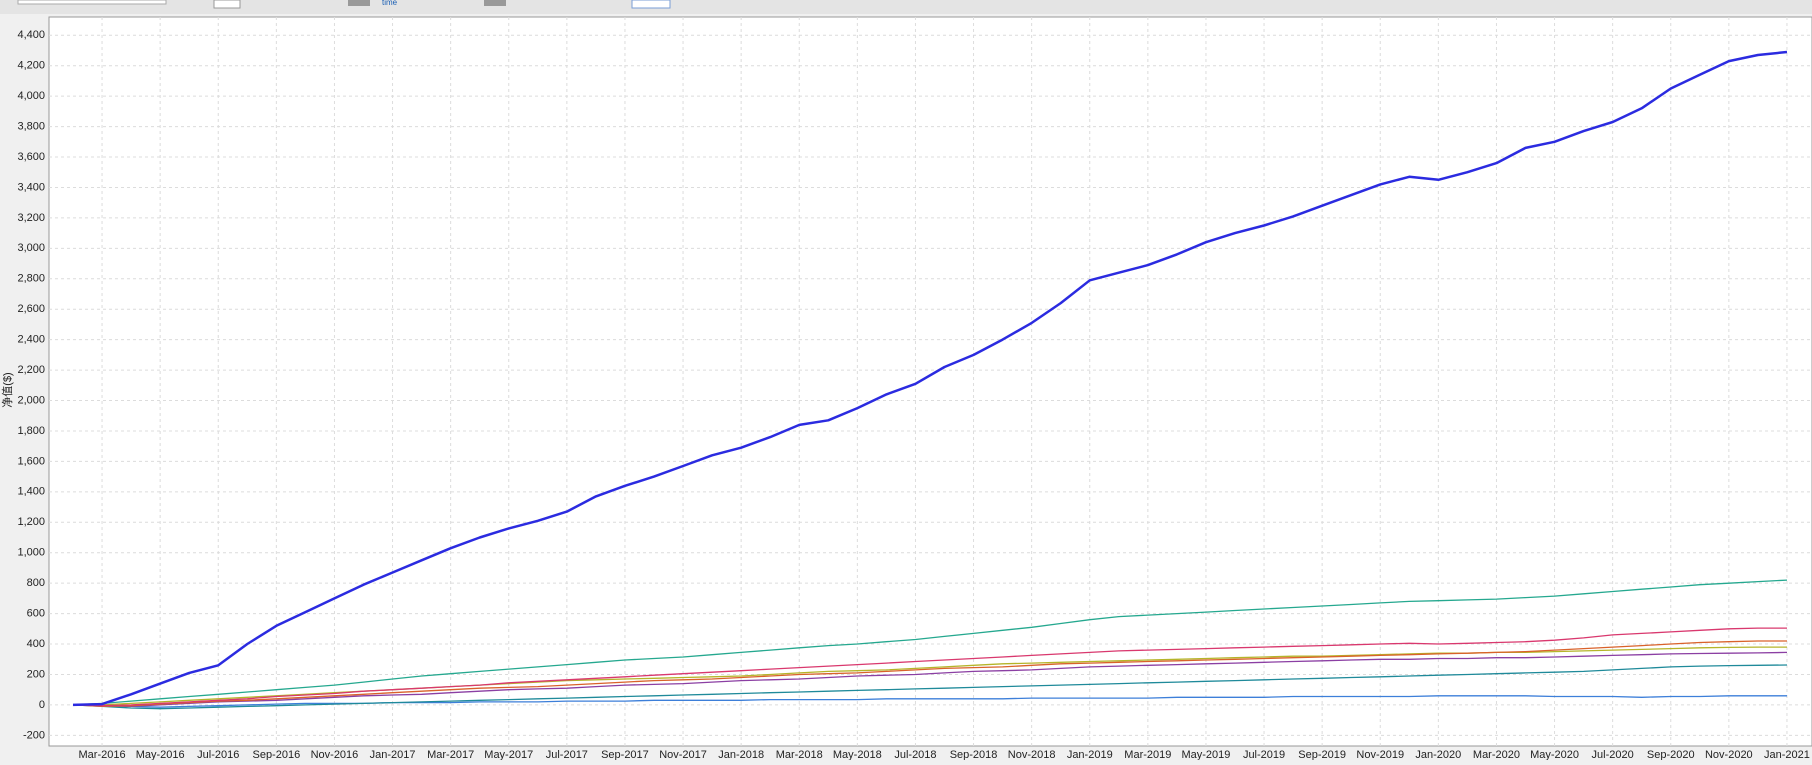  I want to click on x-tick-label: Sep-2019, so click(1322, 754).